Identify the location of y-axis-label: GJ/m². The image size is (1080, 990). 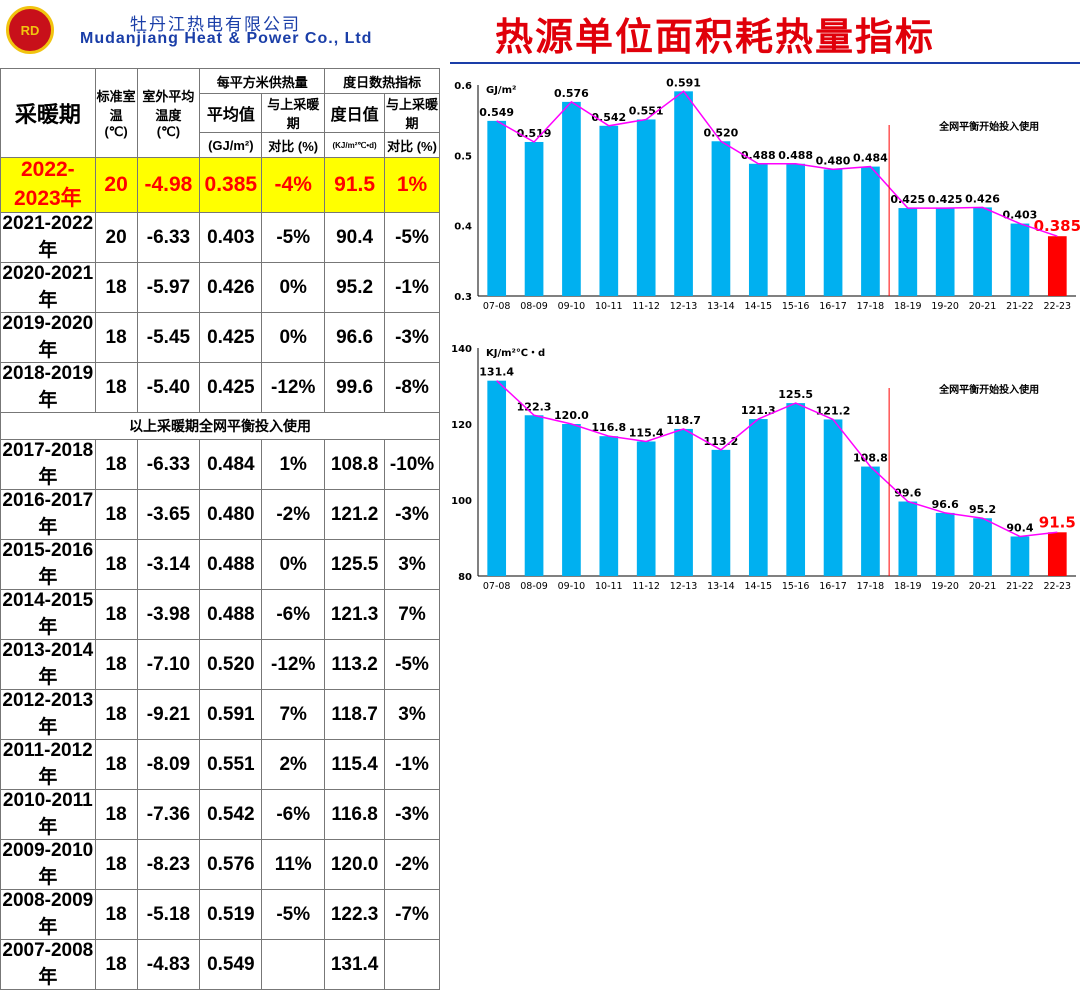
(501, 90).